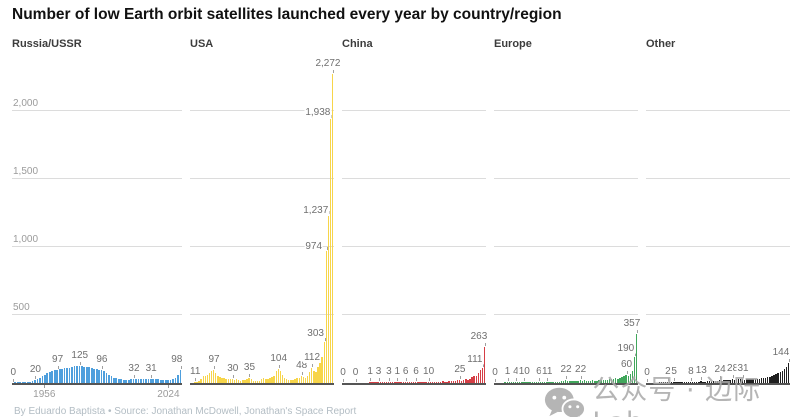 The width and height of the screenshot is (800, 417). Describe the element at coordinates (214, 359) in the screenshot. I see `value-label: 97` at that location.